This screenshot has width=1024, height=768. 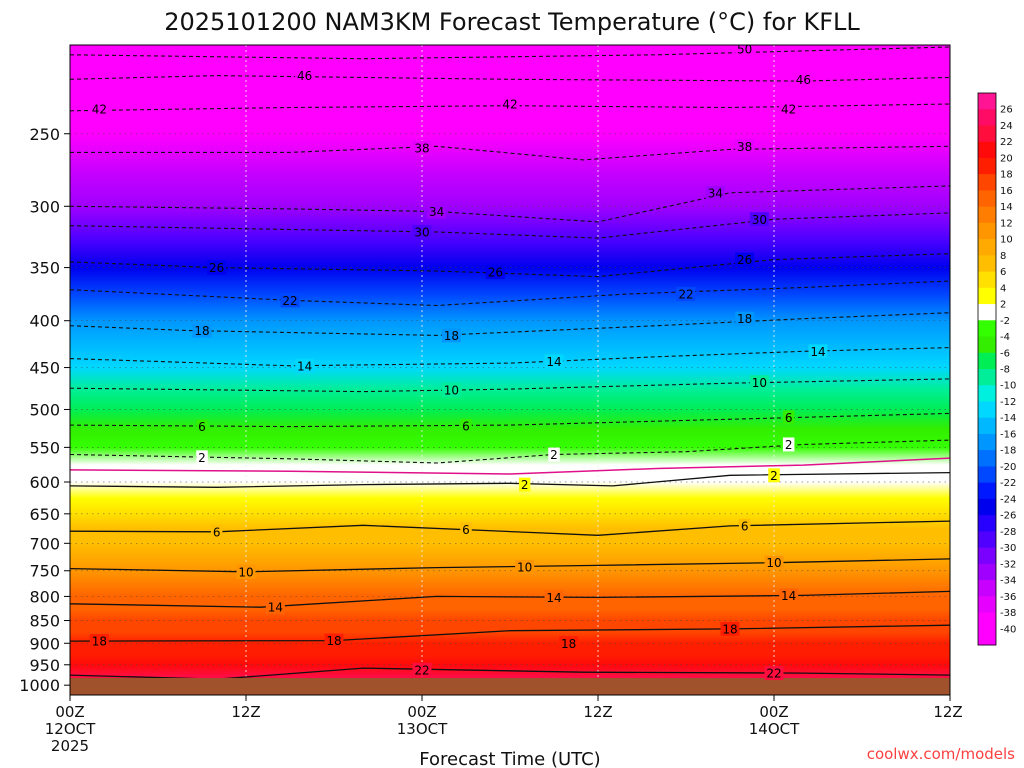 What do you see at coordinates (1003, 305) in the screenshot?
I see `colorbar-label: 2` at bounding box center [1003, 305].